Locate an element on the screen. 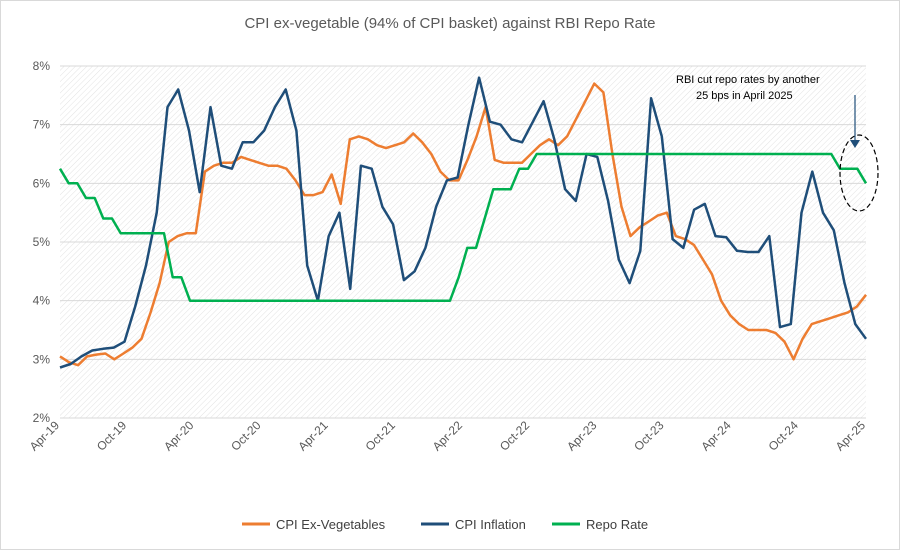 The width and height of the screenshot is (900, 550). y-tick-label: 7% is located at coordinates (42, 125).